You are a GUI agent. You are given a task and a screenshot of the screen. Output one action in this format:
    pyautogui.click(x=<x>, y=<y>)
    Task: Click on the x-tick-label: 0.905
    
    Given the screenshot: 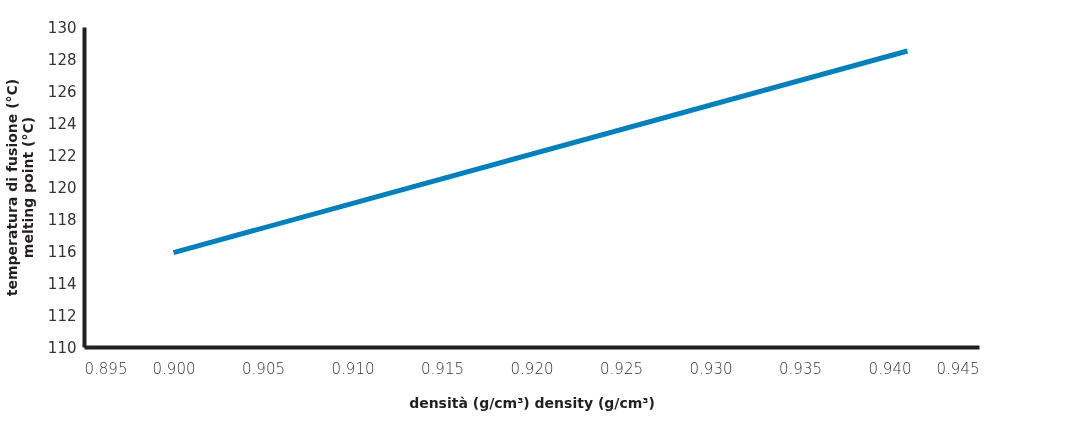 What is the action you would take?
    pyautogui.click(x=263, y=368)
    